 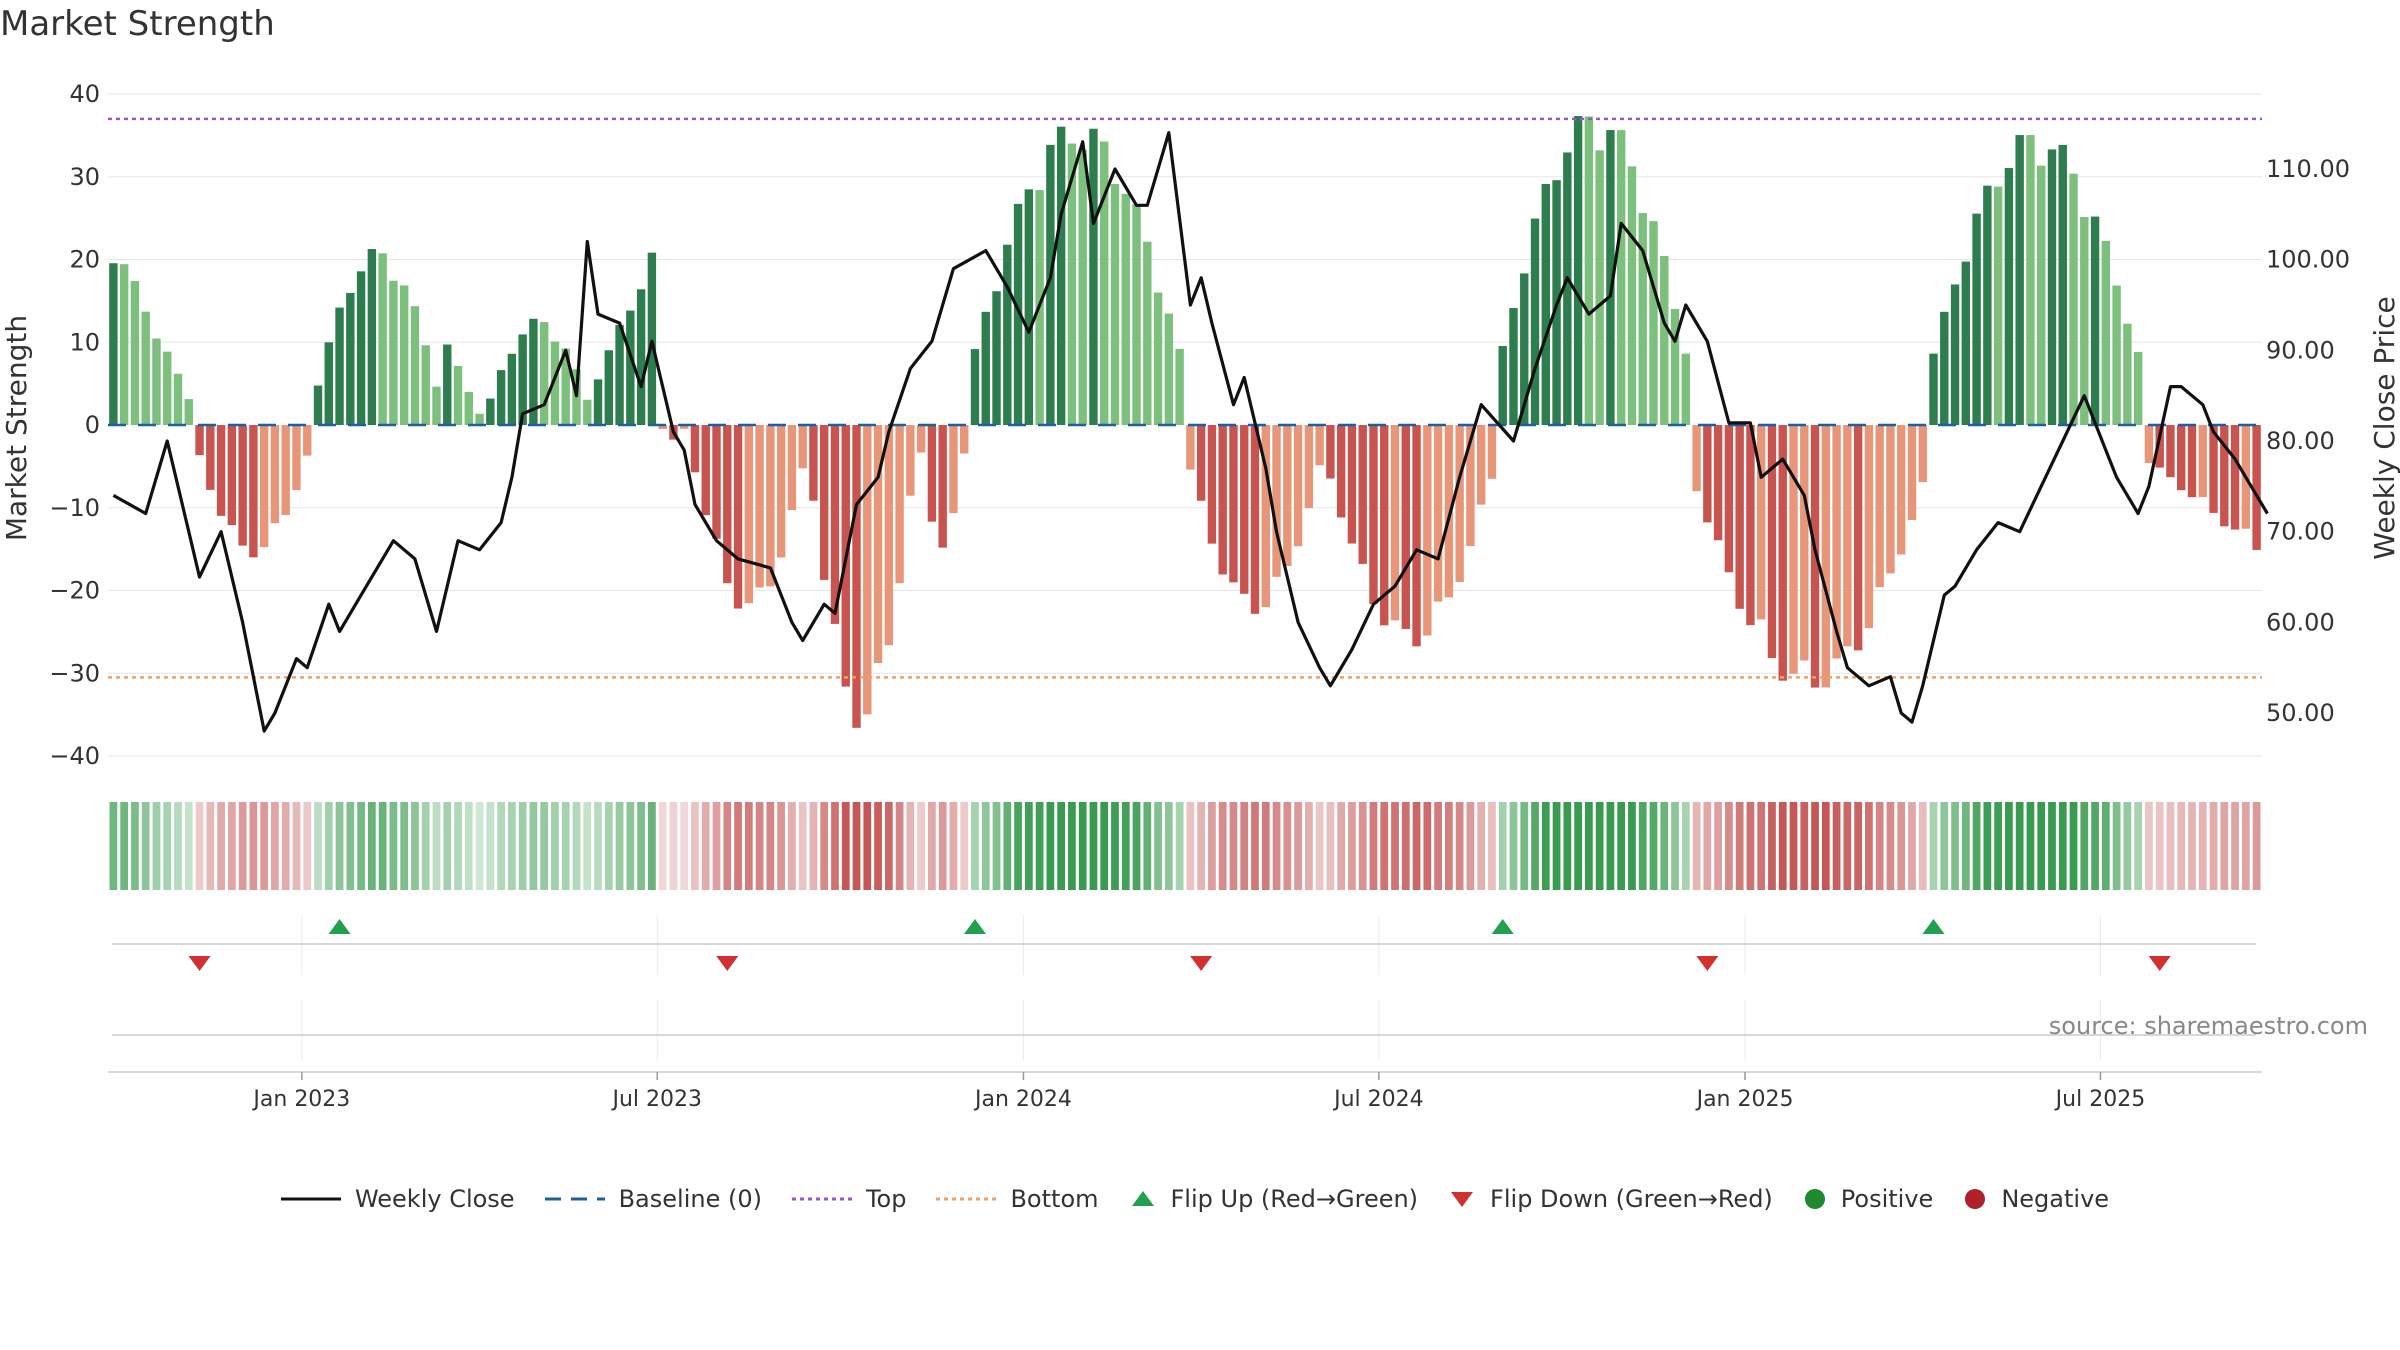 I want to click on y-tick-label: 10, so click(x=84, y=342).